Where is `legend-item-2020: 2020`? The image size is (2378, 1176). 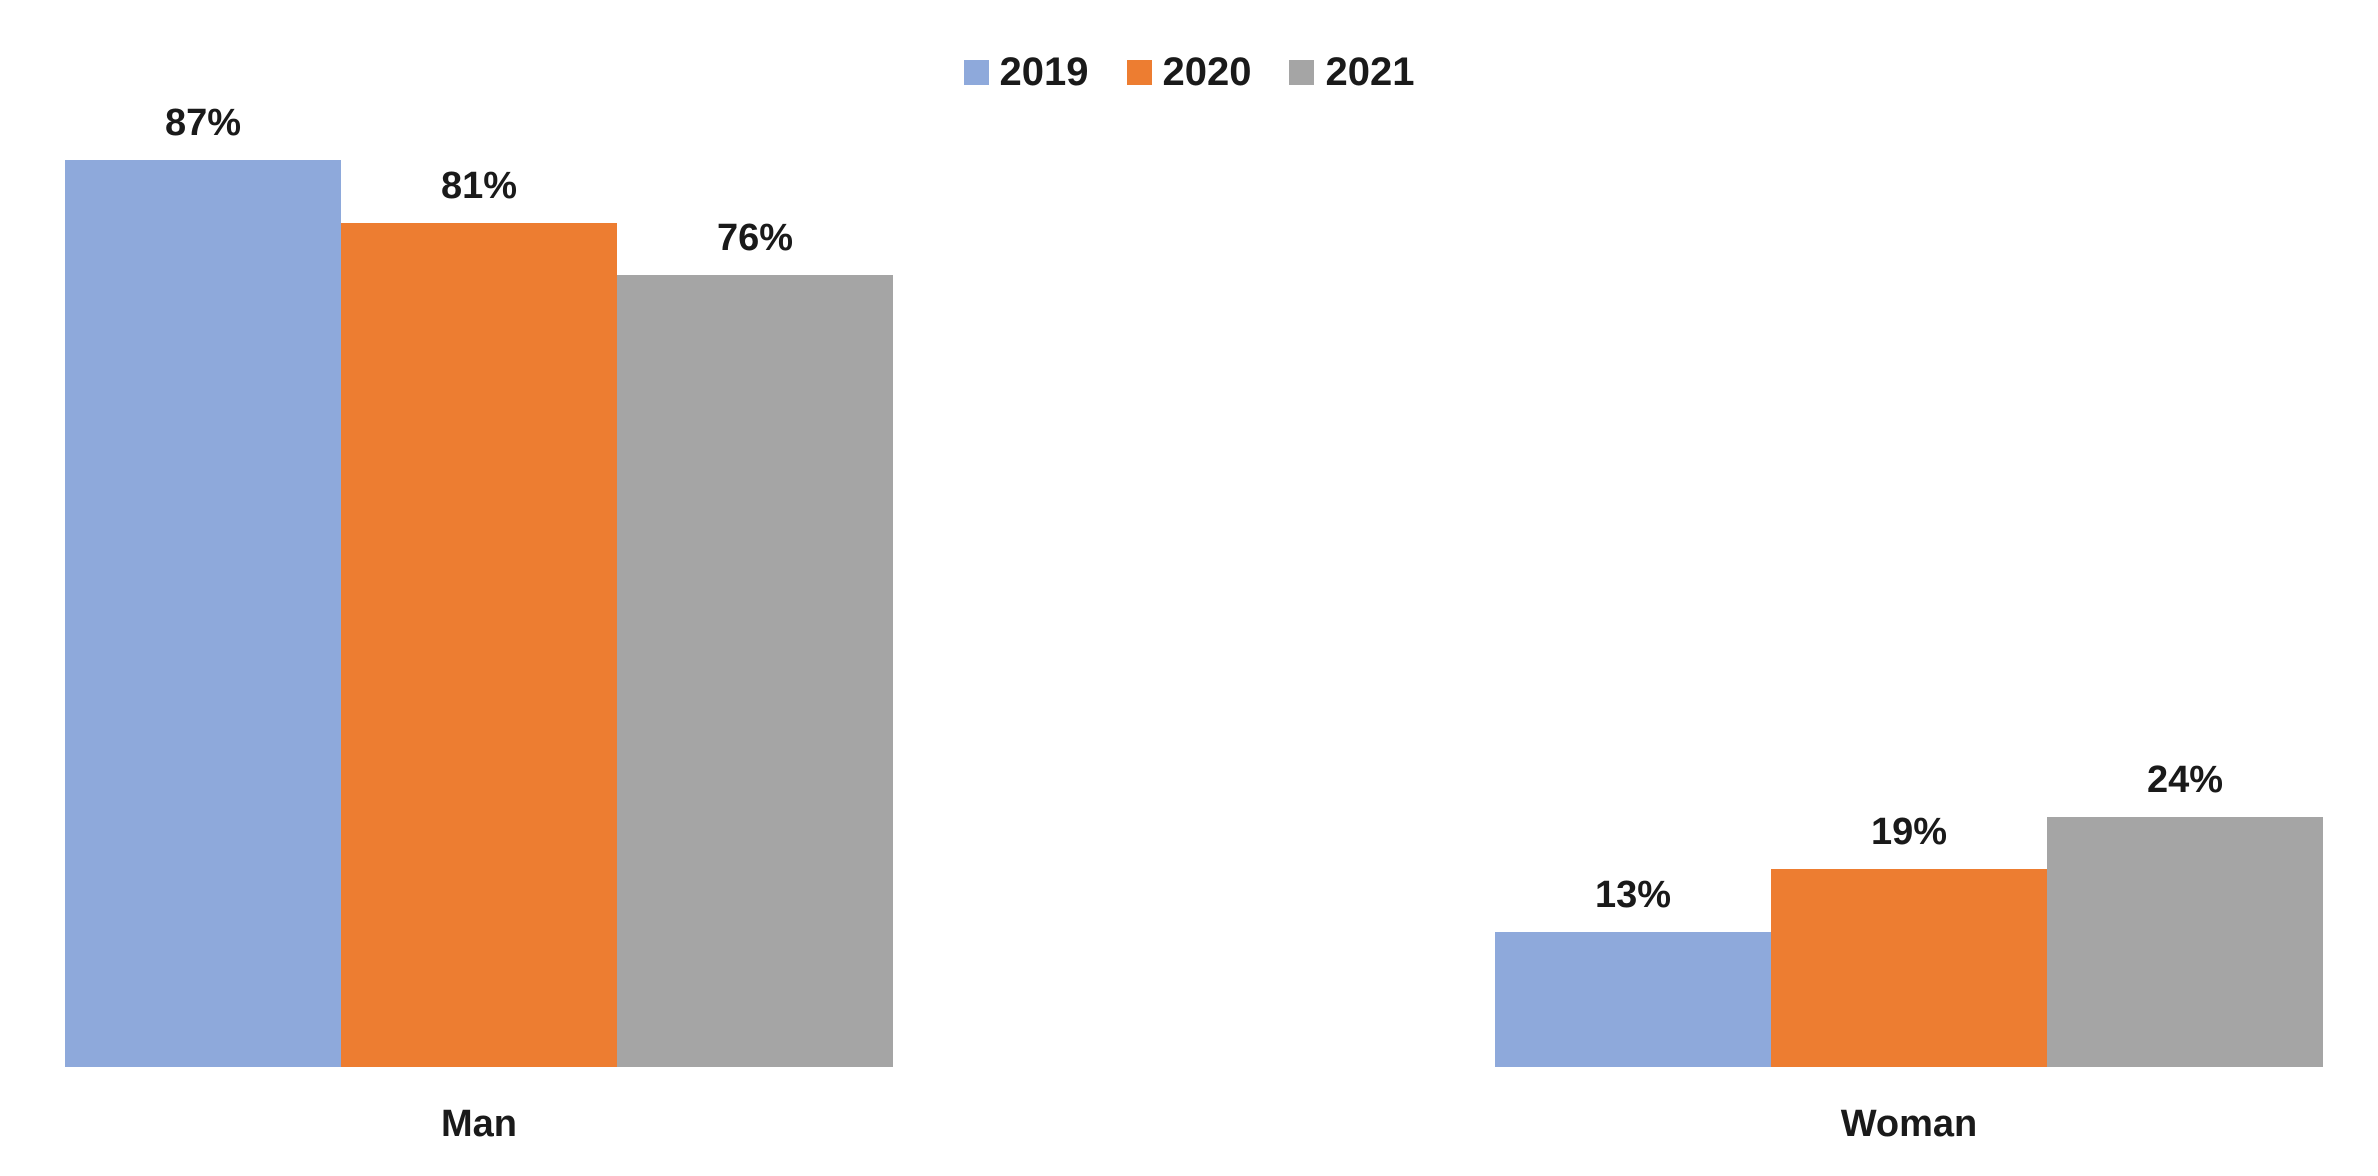 legend-item-2020: 2020 is located at coordinates (1189, 72).